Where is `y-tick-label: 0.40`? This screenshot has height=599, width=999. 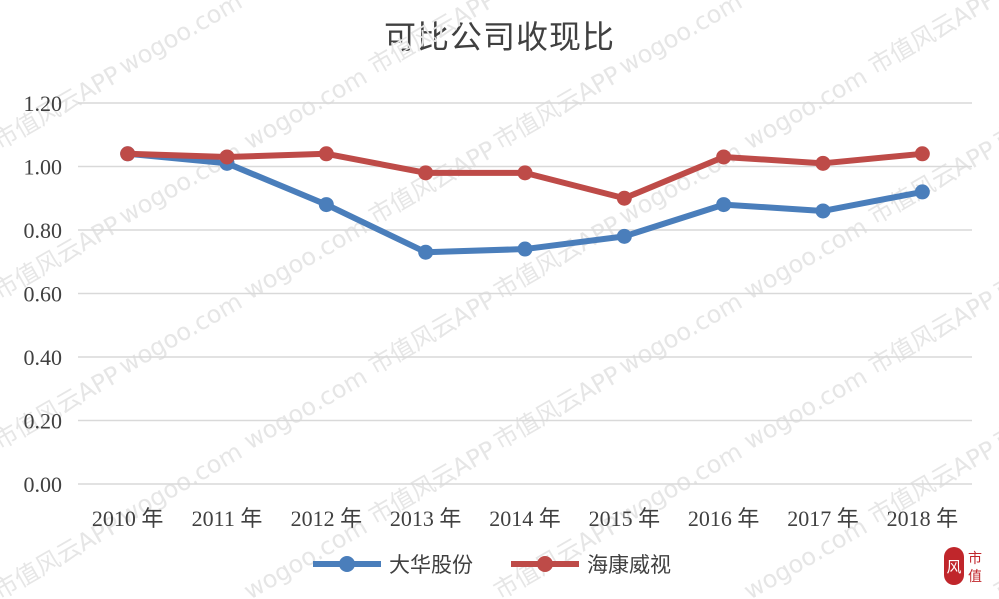 y-tick-label: 0.40 is located at coordinates (43, 357).